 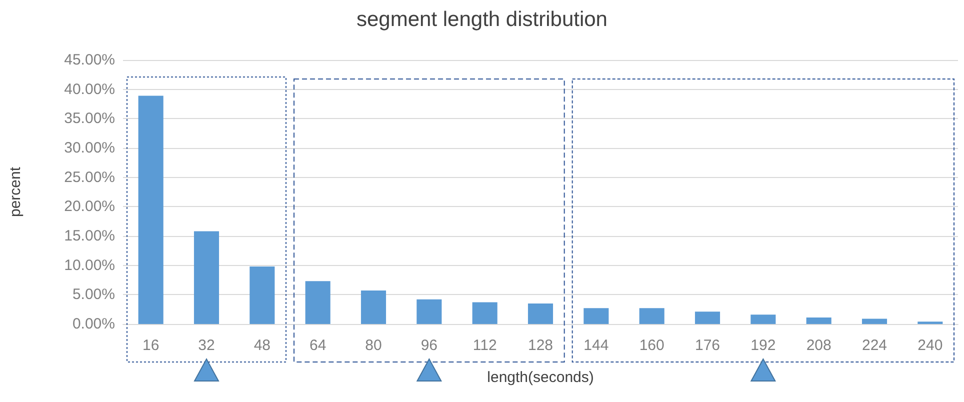 What do you see at coordinates (262, 345) in the screenshot?
I see `x-tick-label: 48` at bounding box center [262, 345].